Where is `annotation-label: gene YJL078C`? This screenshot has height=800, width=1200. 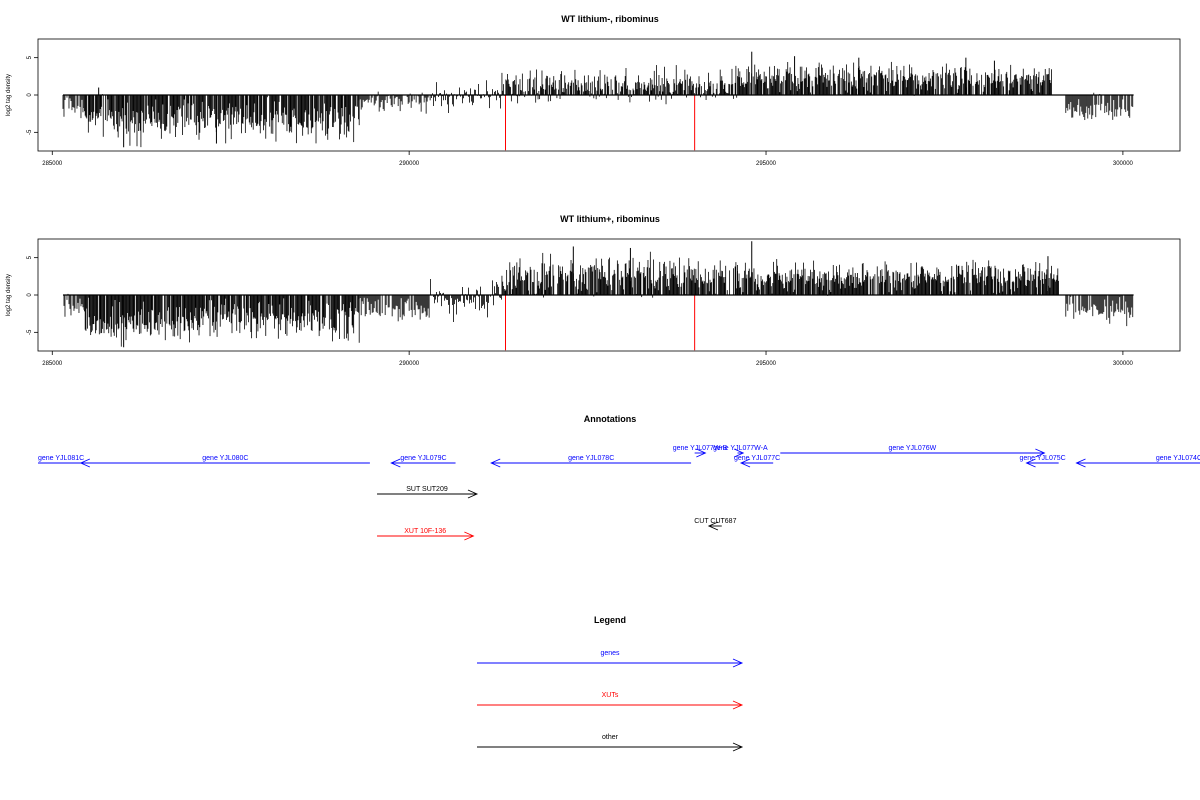 annotation-label: gene YJL078C is located at coordinates (591, 458).